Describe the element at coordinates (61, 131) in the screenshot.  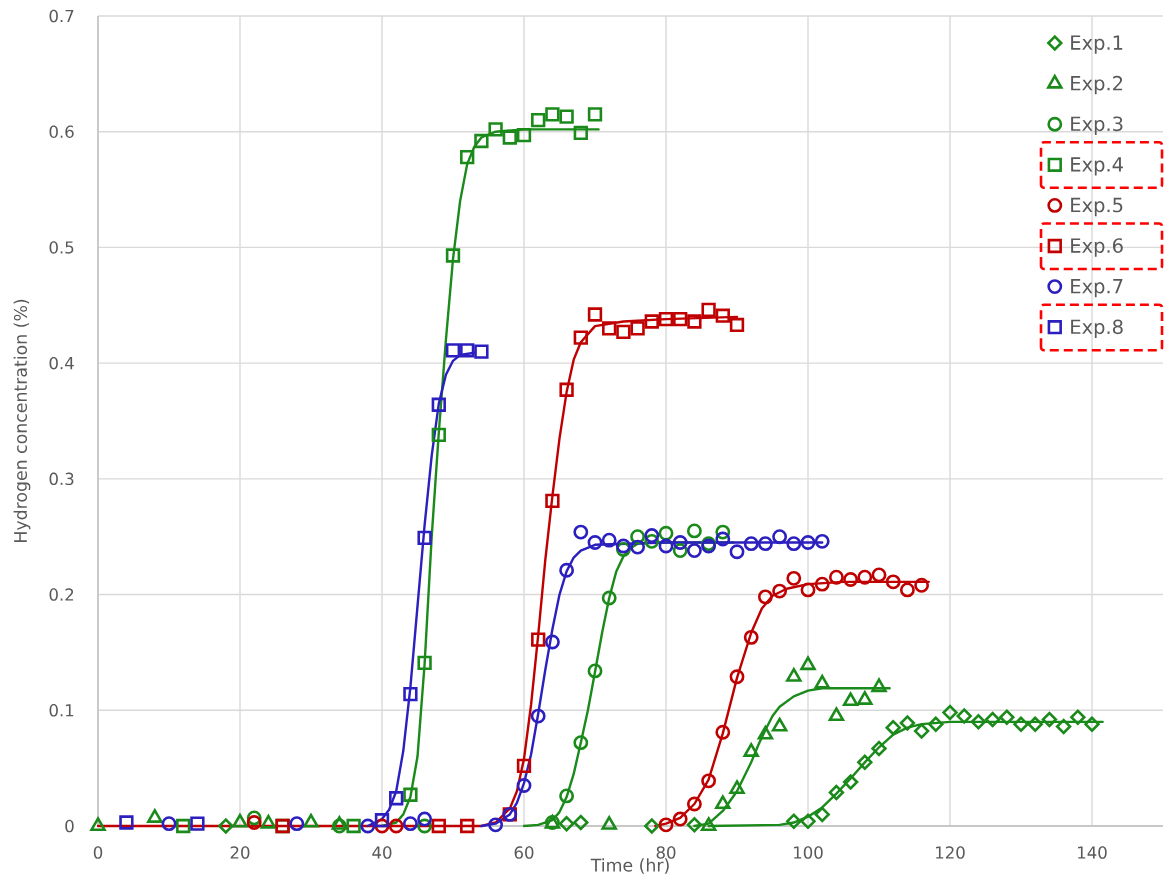
I see `y-tick-label: 0.6` at that location.